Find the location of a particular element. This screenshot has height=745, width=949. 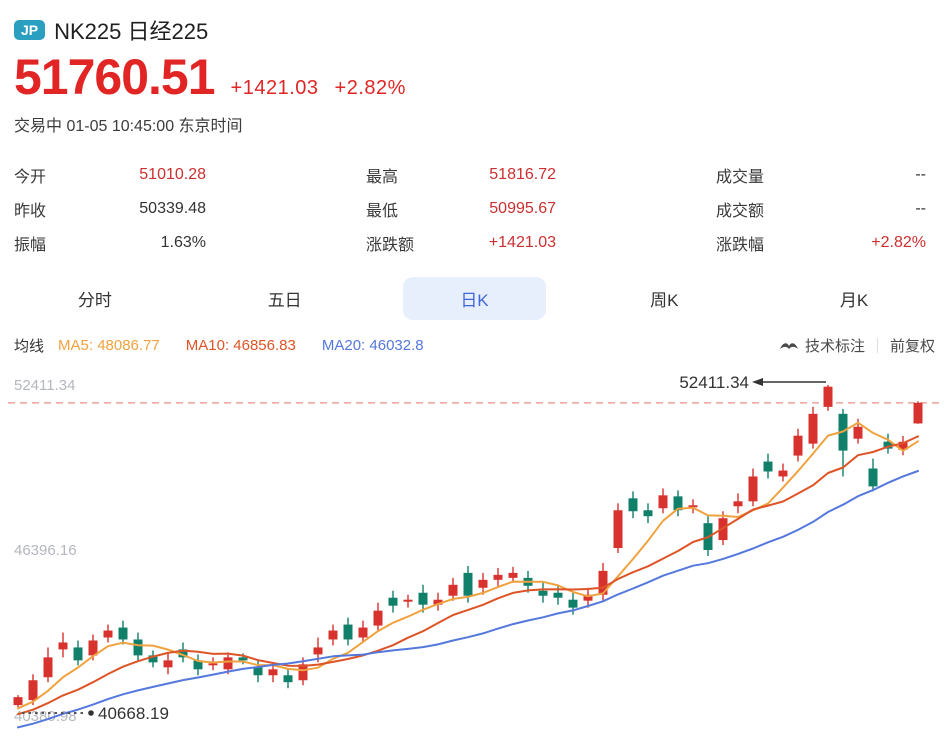

quote-value-change-amount: +1421.03 is located at coordinates (522, 242).